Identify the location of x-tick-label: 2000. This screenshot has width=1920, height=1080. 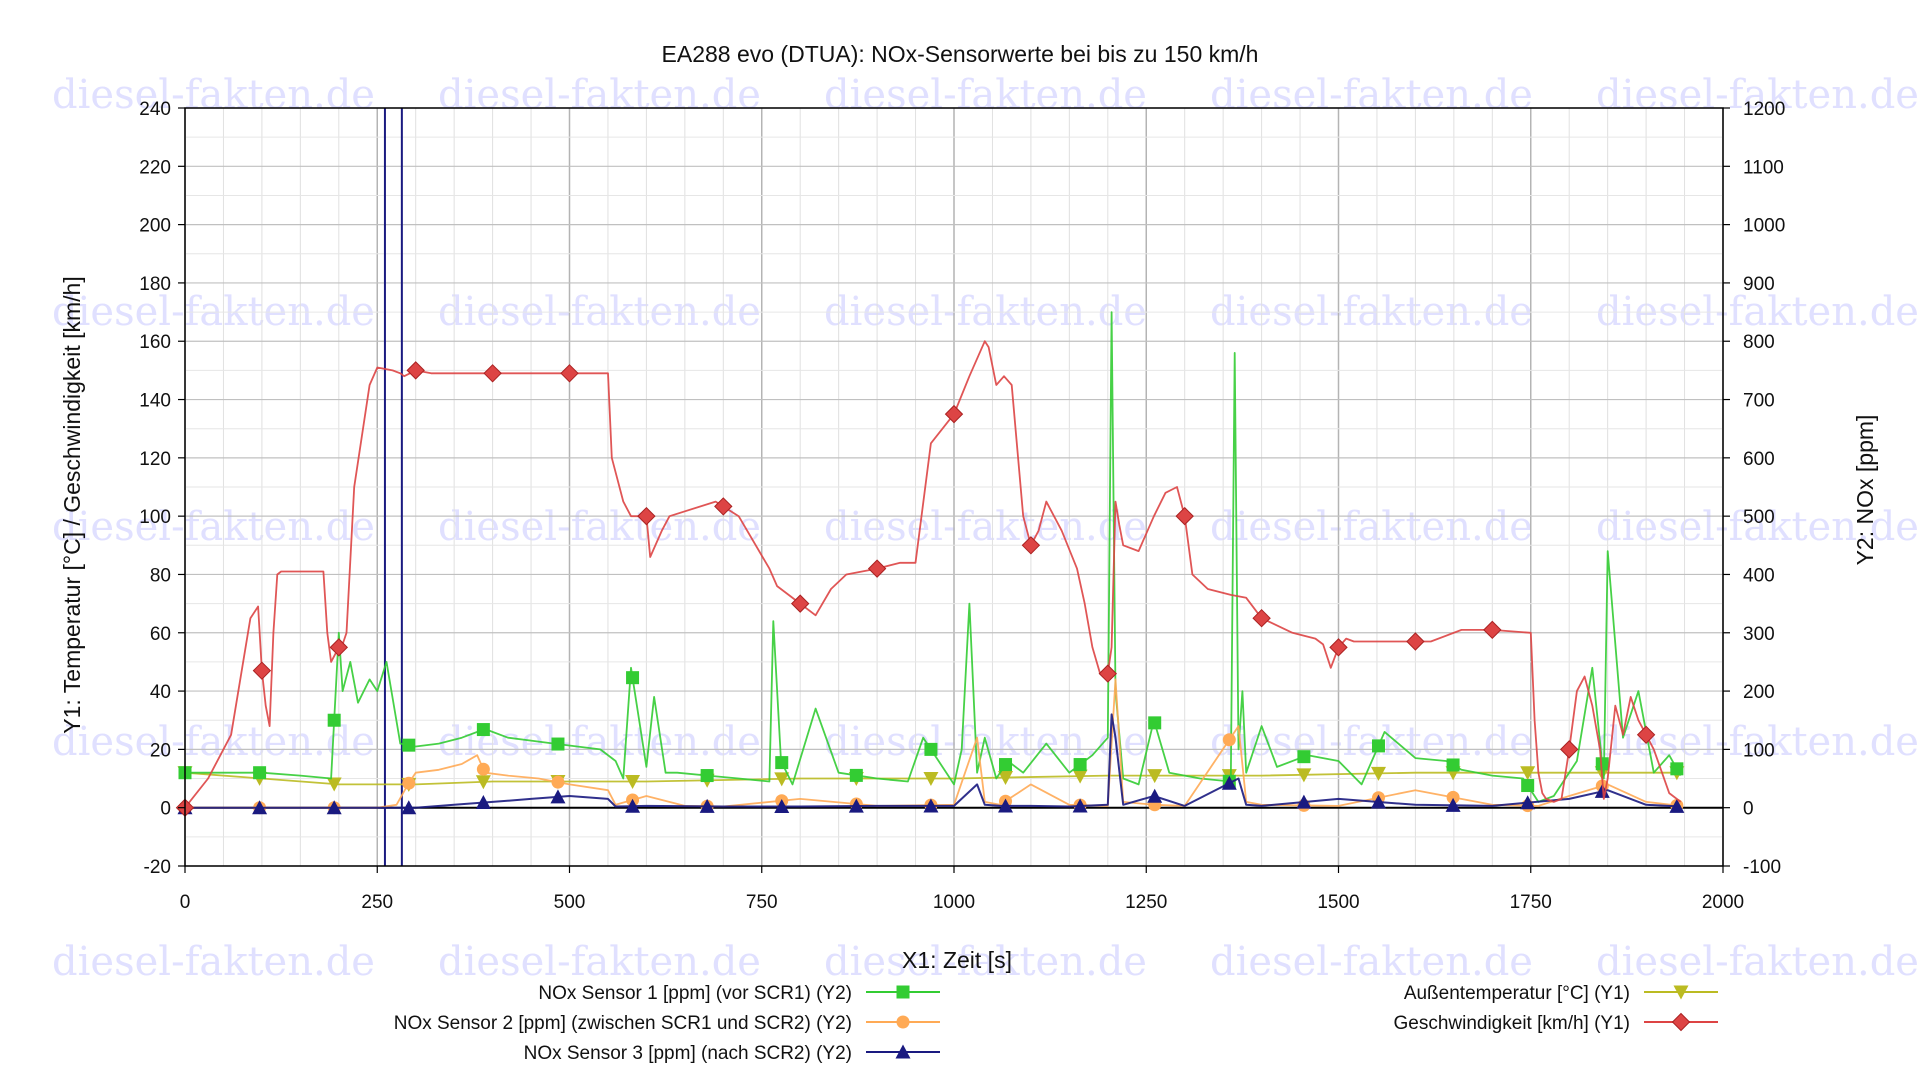
(1723, 902).